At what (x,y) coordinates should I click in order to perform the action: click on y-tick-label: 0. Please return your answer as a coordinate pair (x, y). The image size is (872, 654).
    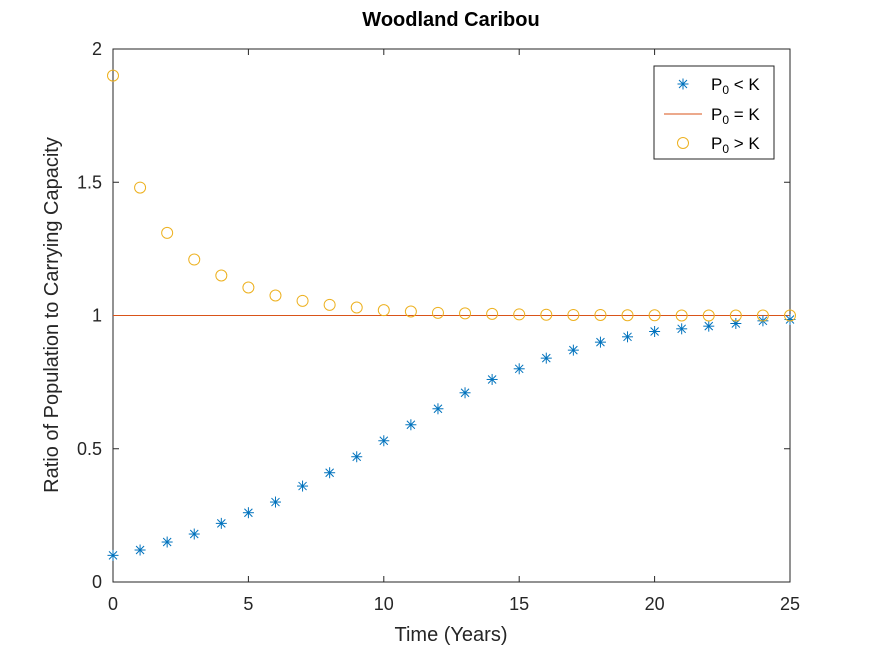
    Looking at the image, I should click on (97, 582).